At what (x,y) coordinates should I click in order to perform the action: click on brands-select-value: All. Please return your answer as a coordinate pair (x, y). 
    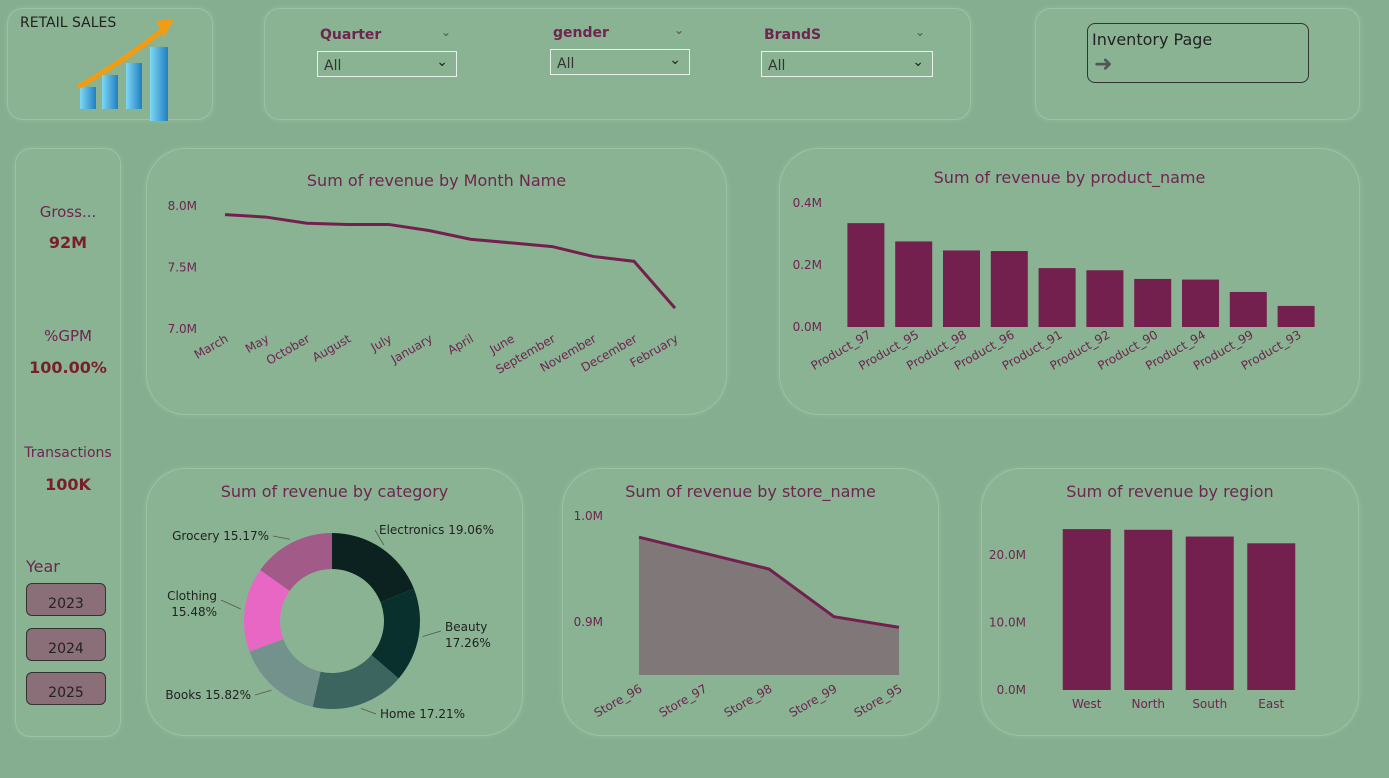
    Looking at the image, I should click on (777, 66).